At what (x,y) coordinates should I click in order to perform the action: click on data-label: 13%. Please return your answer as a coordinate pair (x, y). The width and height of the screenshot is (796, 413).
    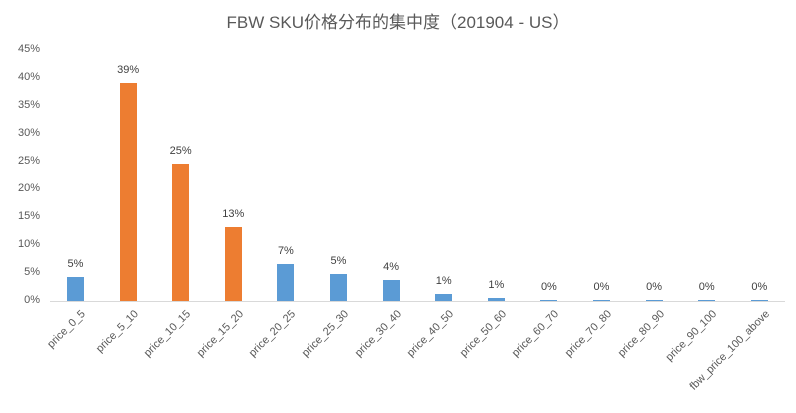
    Looking at the image, I should click on (233, 213).